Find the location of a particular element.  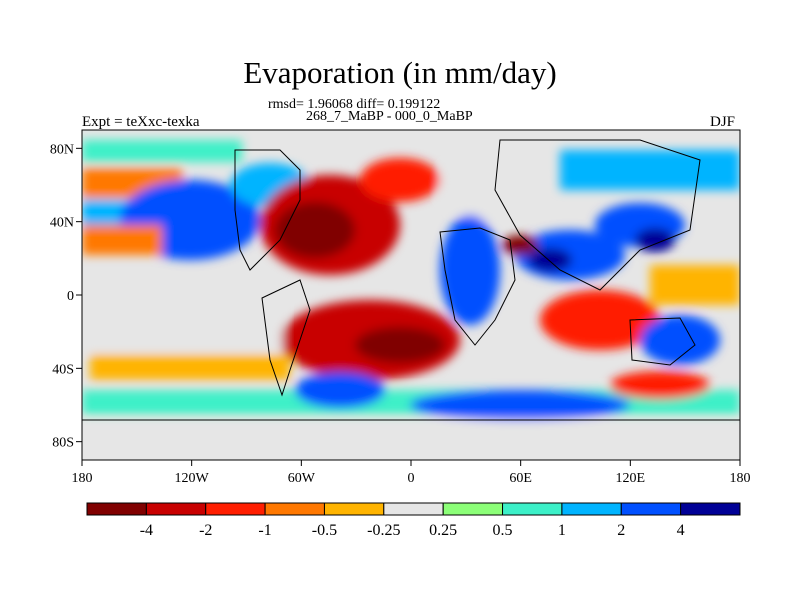

north-america-outline is located at coordinates (267, 210).